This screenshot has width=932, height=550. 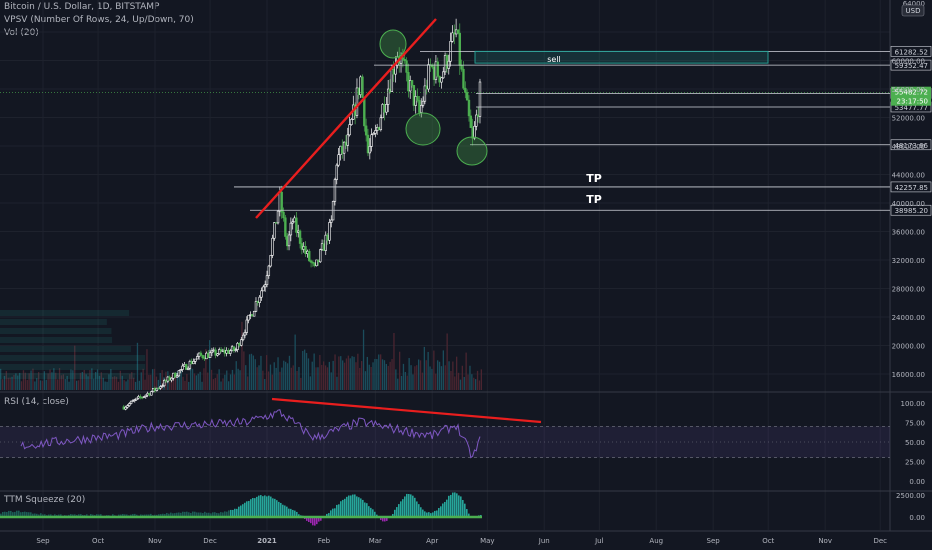 I want to click on time-tick-label: Aug, so click(x=656, y=541).